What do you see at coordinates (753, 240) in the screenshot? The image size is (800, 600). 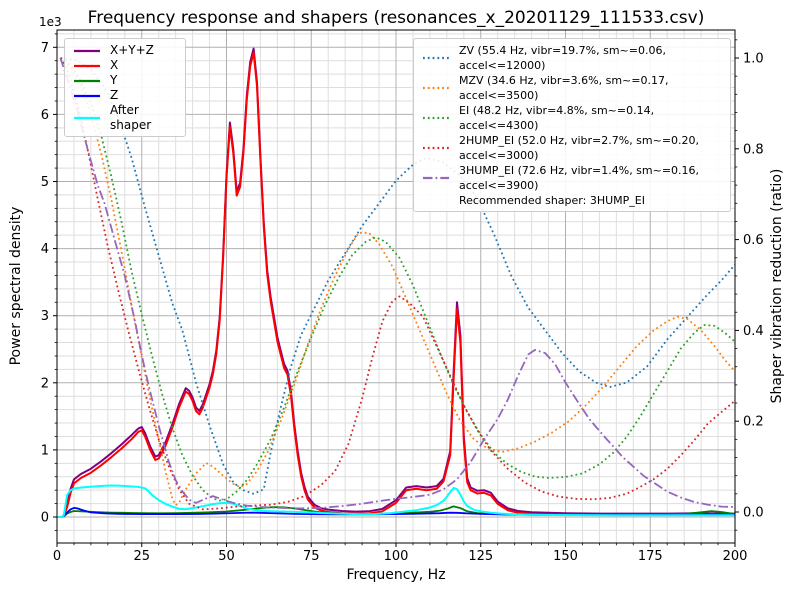 I see `y-right-tick-label: 0.6` at bounding box center [753, 240].